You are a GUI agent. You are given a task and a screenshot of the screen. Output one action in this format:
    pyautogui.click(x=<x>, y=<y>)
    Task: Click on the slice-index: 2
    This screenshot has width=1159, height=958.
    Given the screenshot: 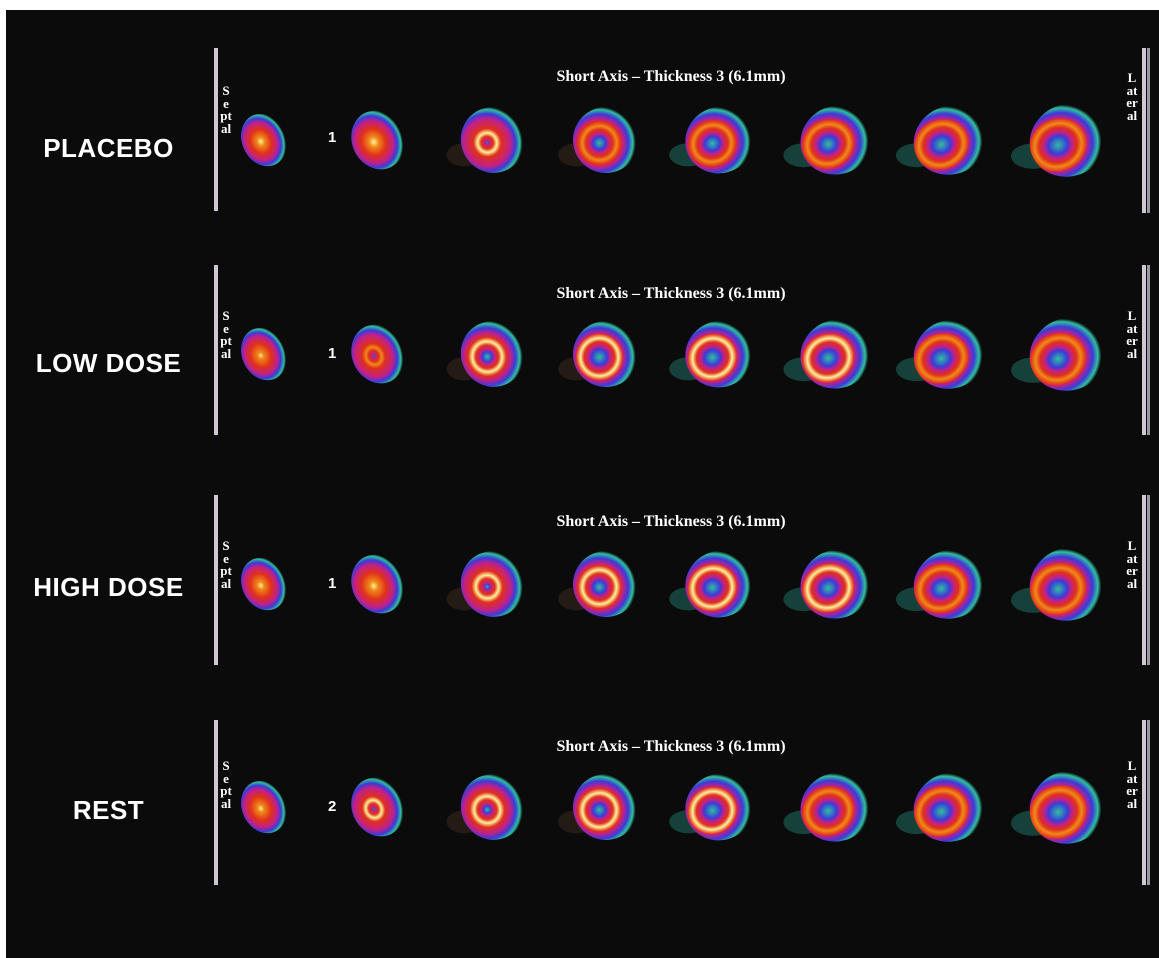 What is the action you would take?
    pyautogui.click(x=332, y=806)
    